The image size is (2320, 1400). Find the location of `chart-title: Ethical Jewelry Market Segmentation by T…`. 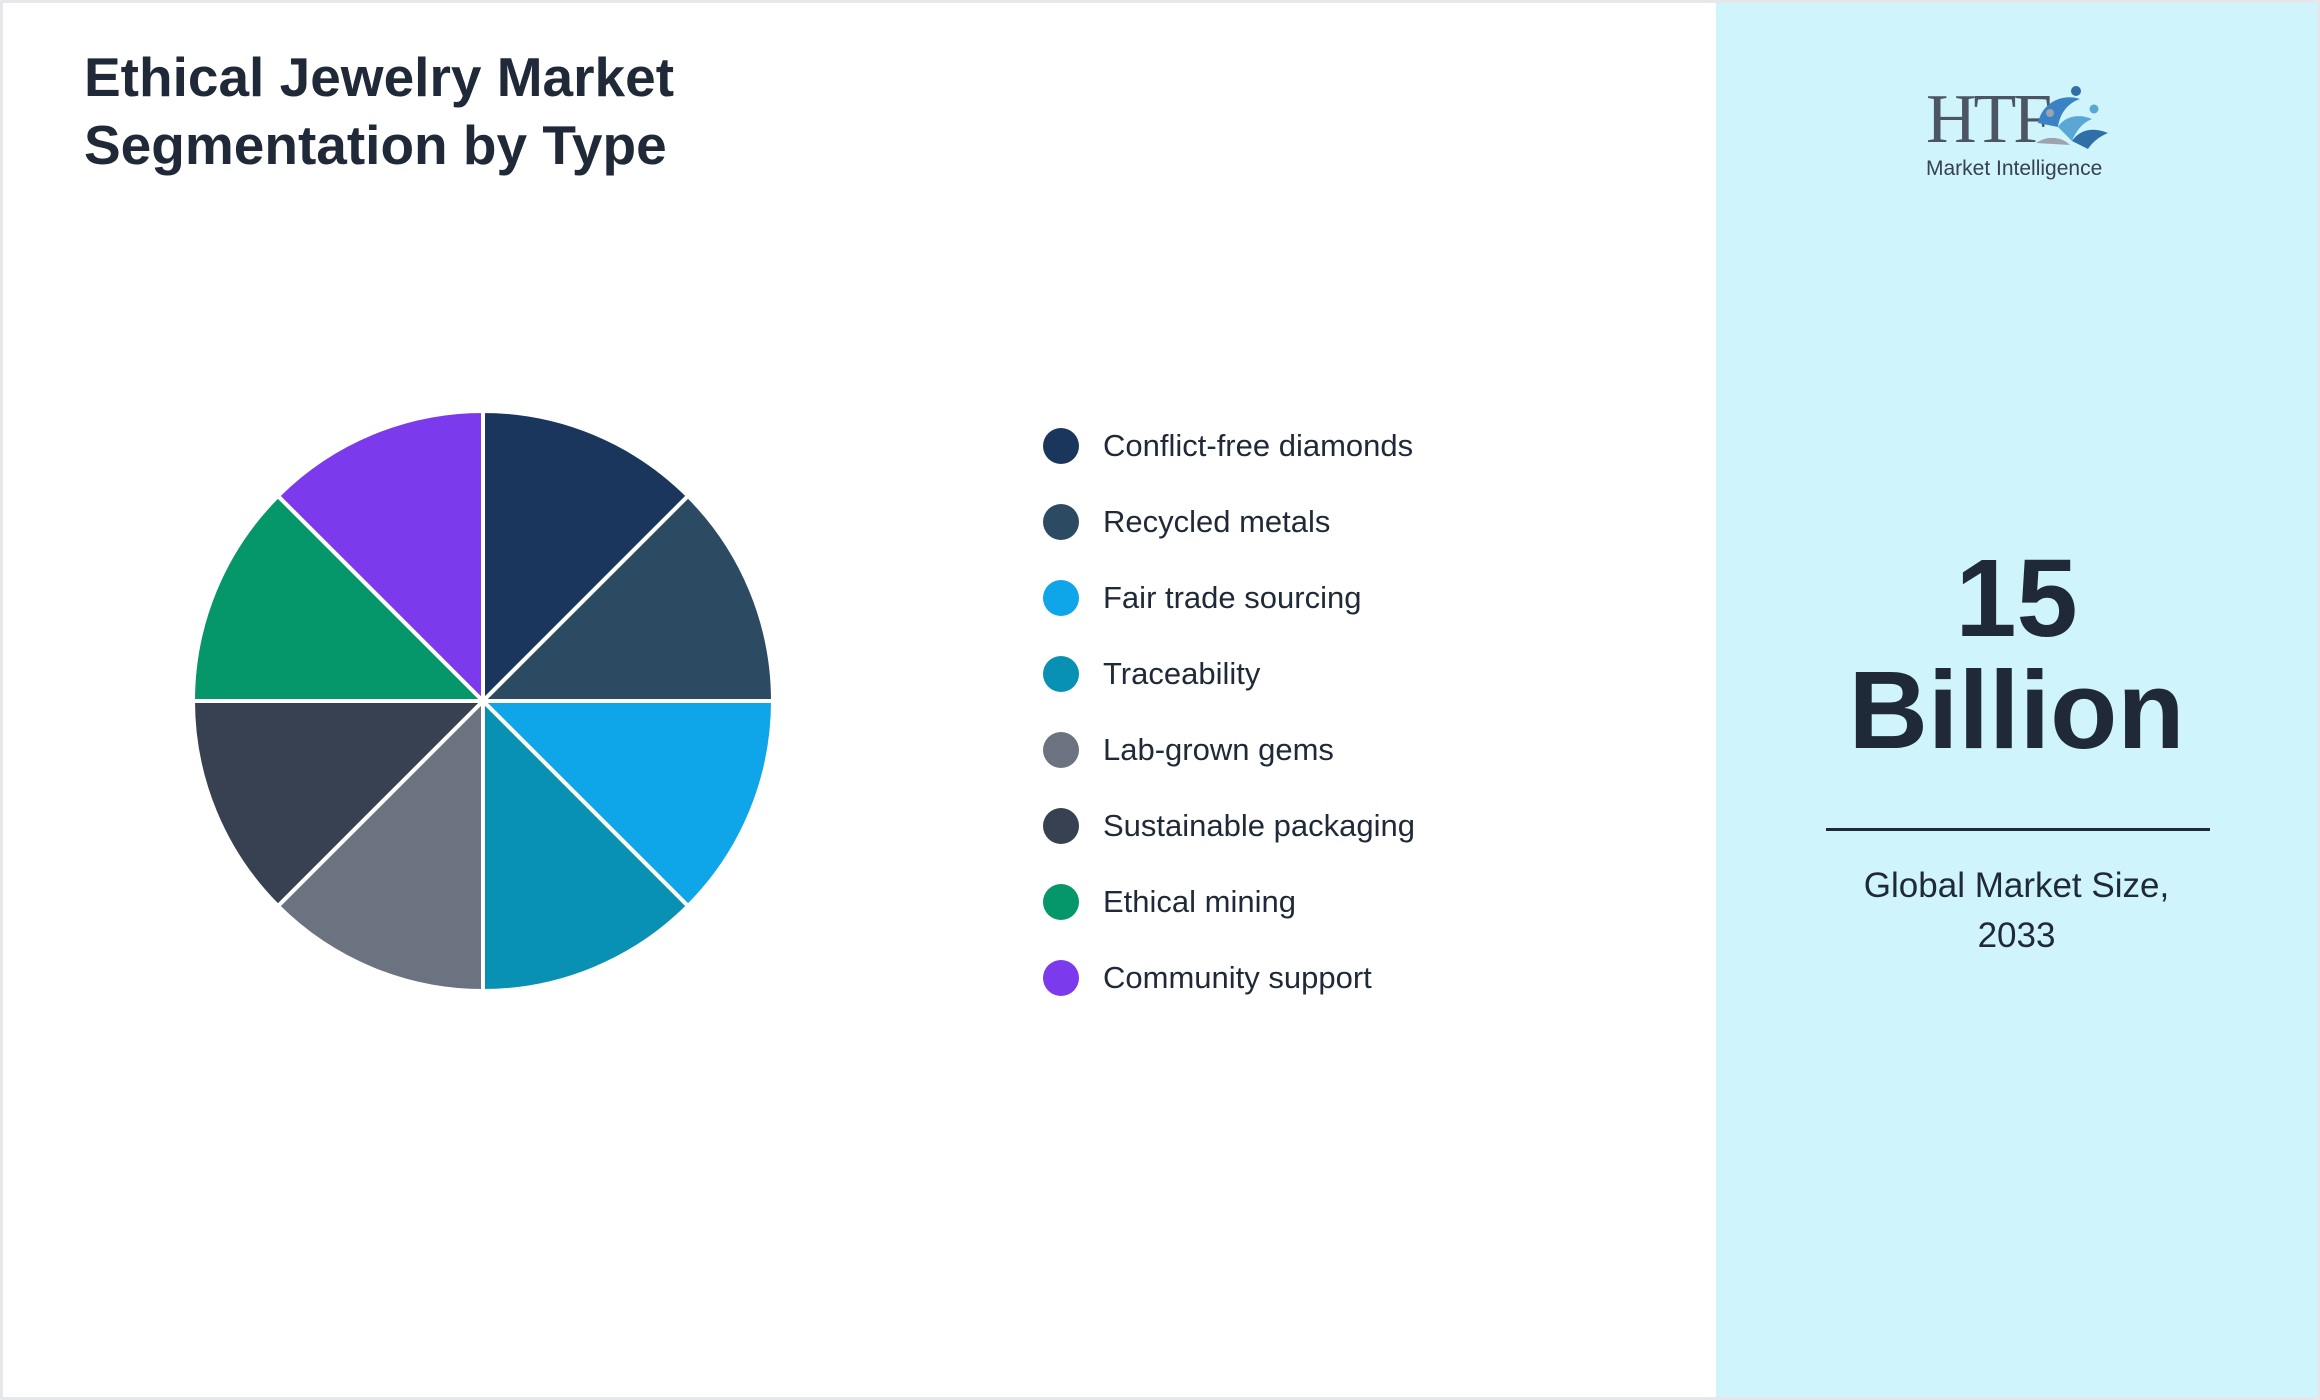

chart-title: Ethical Jewelry Market Segmentation by T… is located at coordinates (534, 111).